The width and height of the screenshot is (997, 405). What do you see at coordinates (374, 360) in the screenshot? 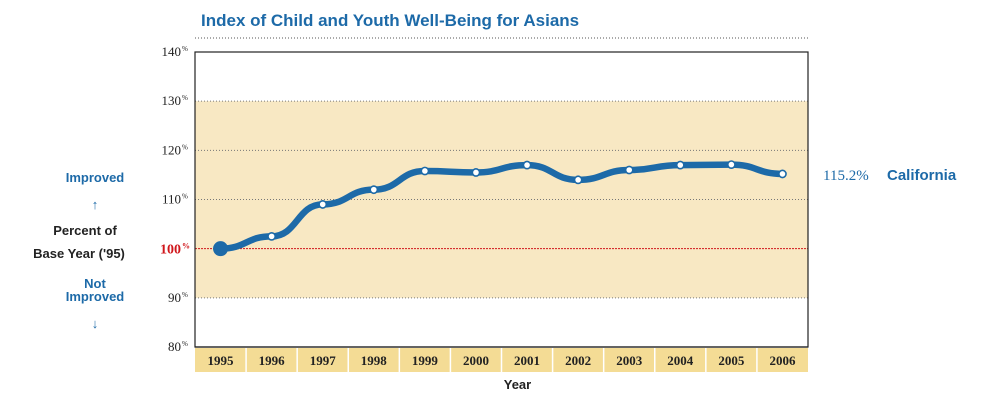
I see `x-tick-label: 1998` at bounding box center [374, 360].